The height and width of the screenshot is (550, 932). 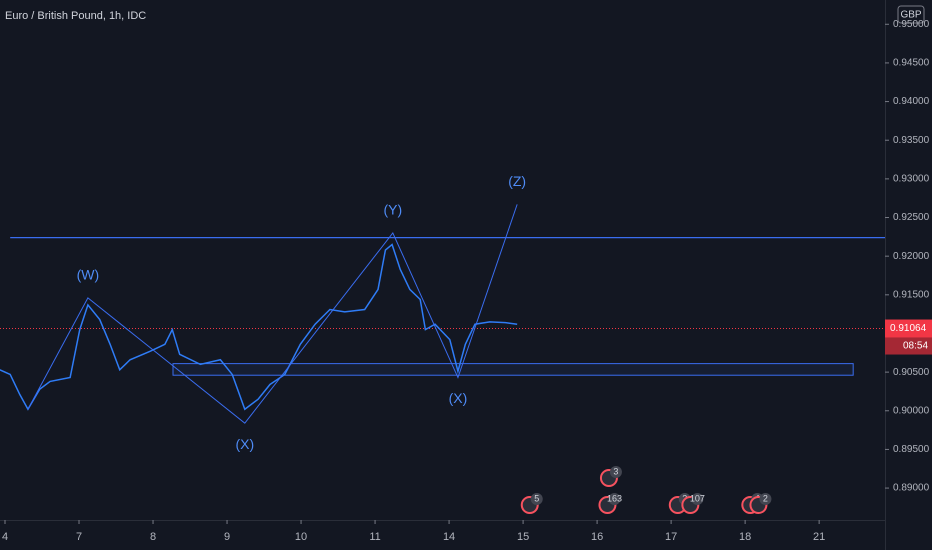 What do you see at coordinates (513, 369) in the screenshot?
I see `support-zone` at bounding box center [513, 369].